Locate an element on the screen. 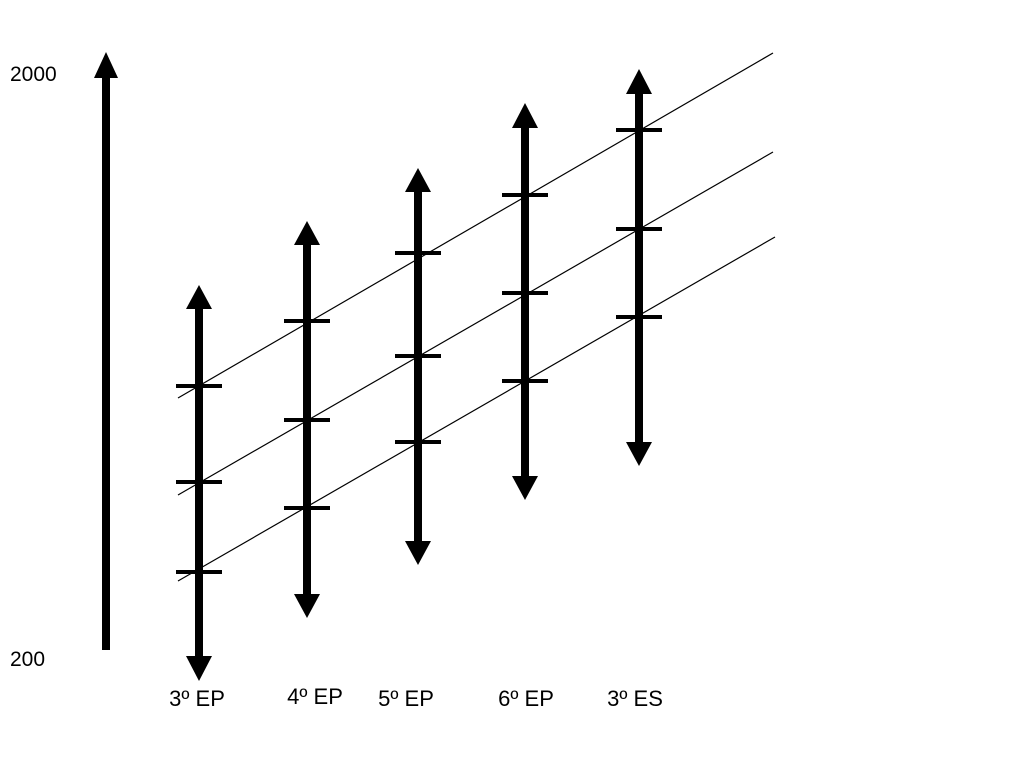 The image size is (1024, 773). axis-arrowhead-up is located at coordinates (106, 65).